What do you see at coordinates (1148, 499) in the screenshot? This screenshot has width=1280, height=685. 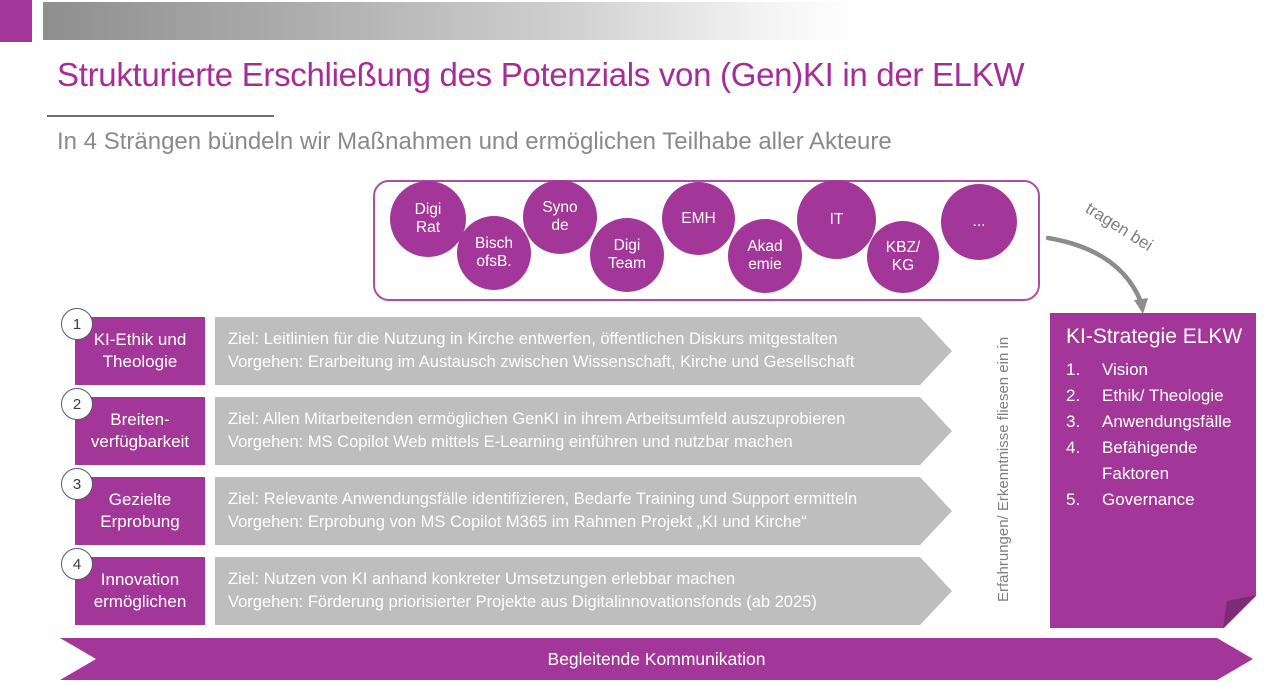 I see `strategy-item-text: Governance` at bounding box center [1148, 499].